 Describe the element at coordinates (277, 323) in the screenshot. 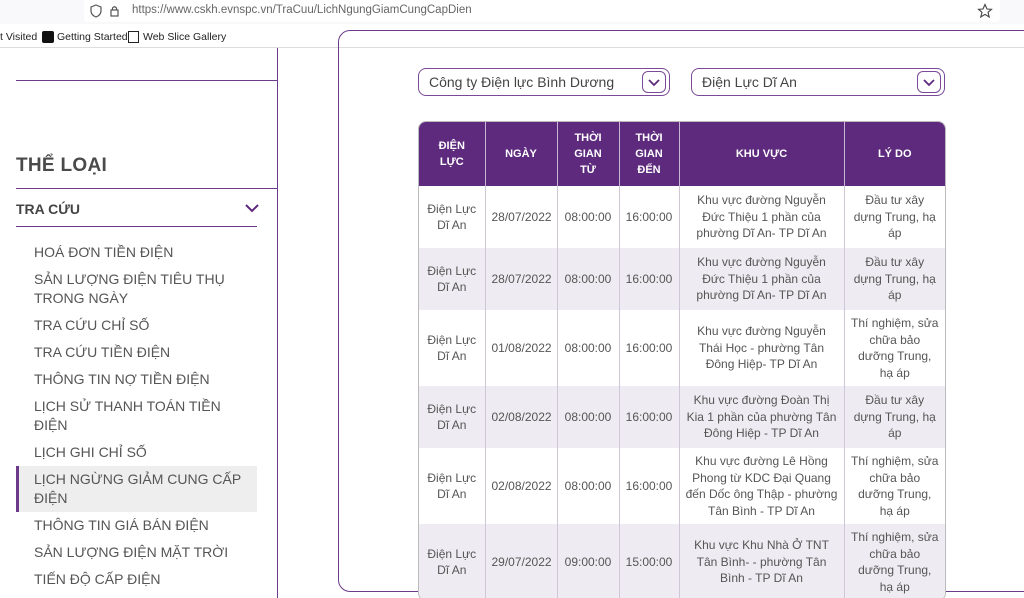

I see `sidebar-border` at that location.